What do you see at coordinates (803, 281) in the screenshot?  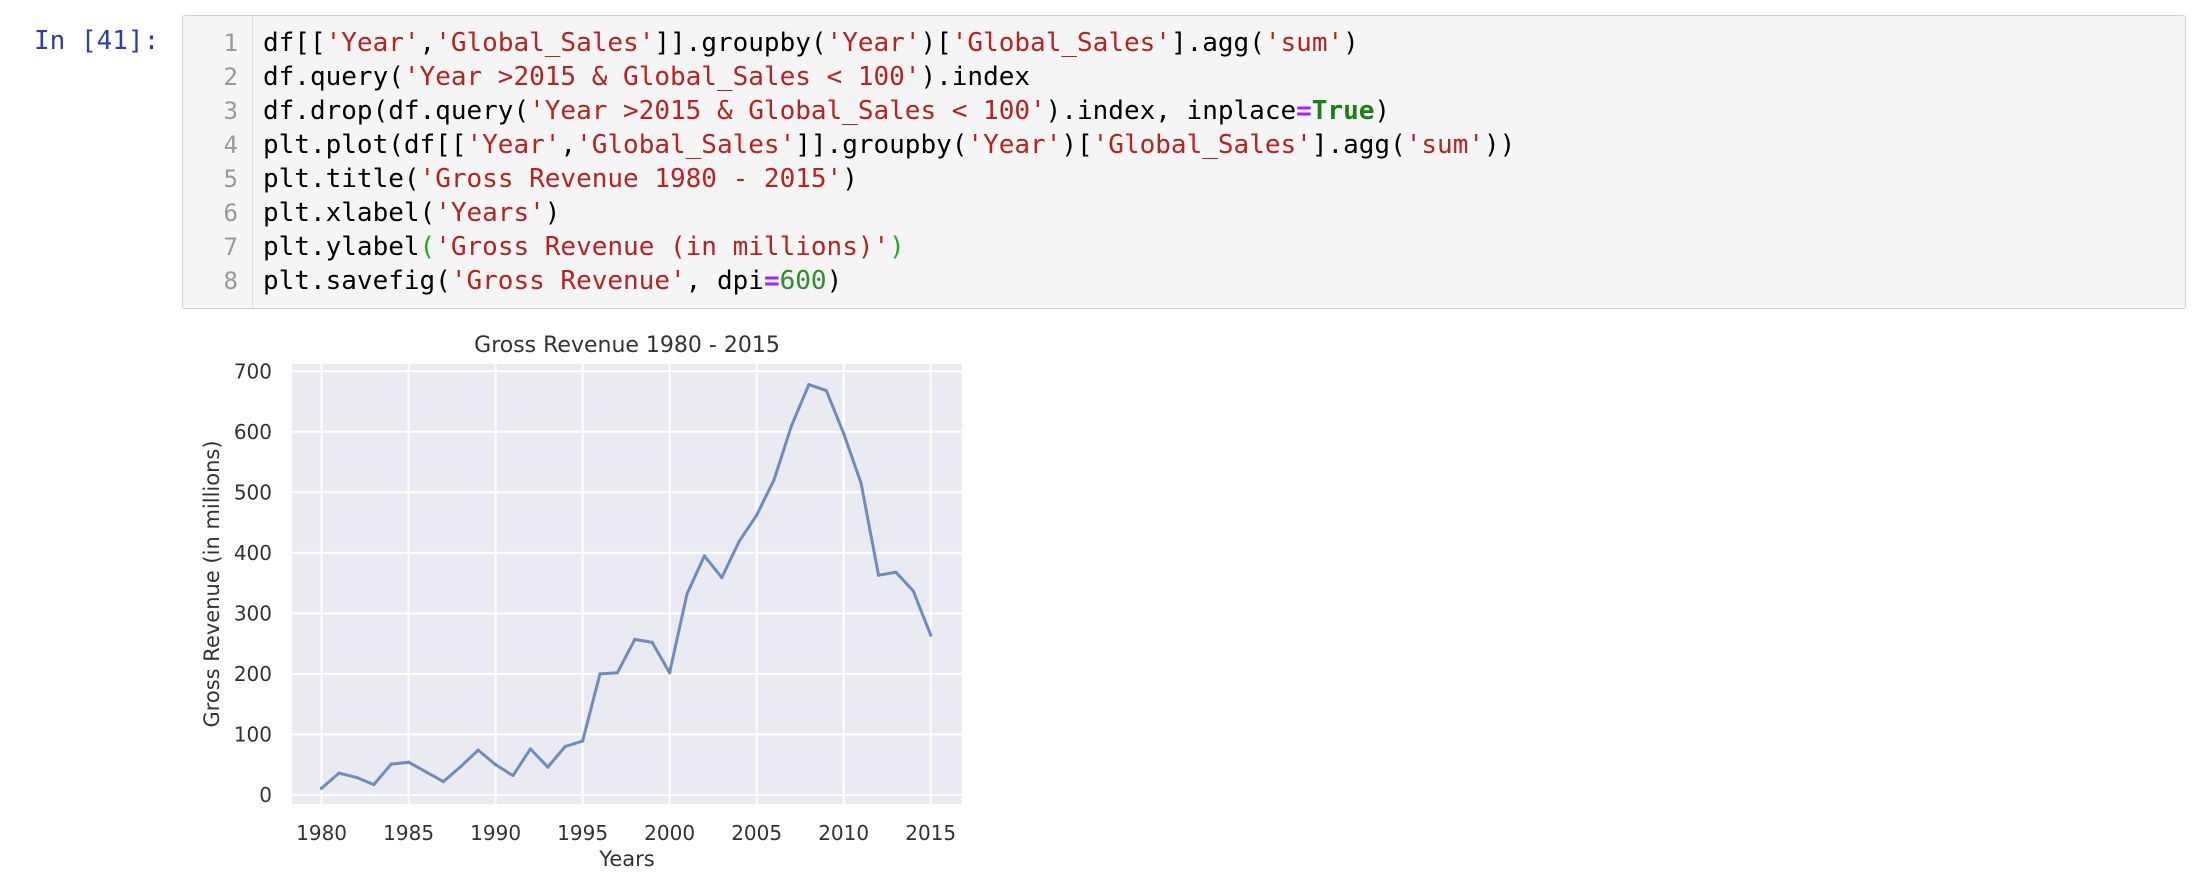 I see `code-token: 600` at bounding box center [803, 281].